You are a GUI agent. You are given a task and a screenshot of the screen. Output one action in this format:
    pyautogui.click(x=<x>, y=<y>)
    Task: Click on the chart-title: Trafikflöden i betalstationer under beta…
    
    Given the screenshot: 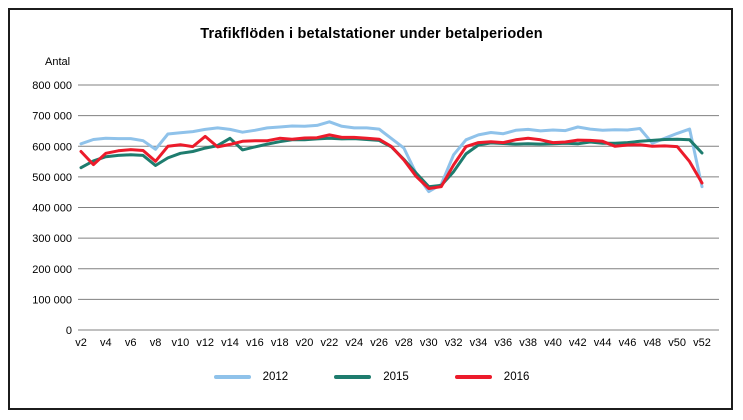 What is the action you would take?
    pyautogui.click(x=371, y=34)
    